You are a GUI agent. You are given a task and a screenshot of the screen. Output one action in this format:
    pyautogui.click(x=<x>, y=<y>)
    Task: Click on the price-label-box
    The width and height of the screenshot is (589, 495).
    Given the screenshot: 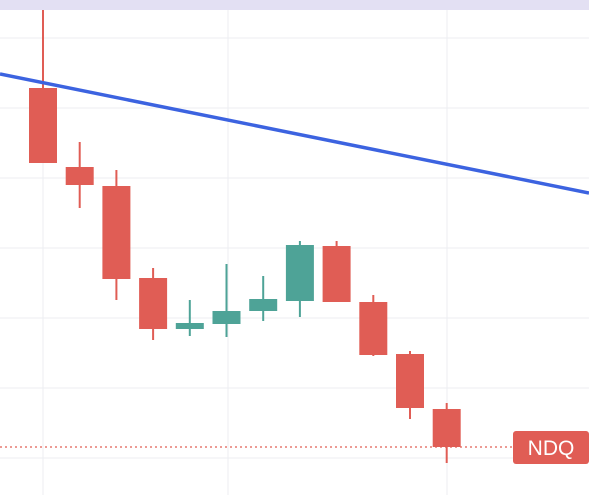 What is the action you would take?
    pyautogui.click(x=551, y=447)
    